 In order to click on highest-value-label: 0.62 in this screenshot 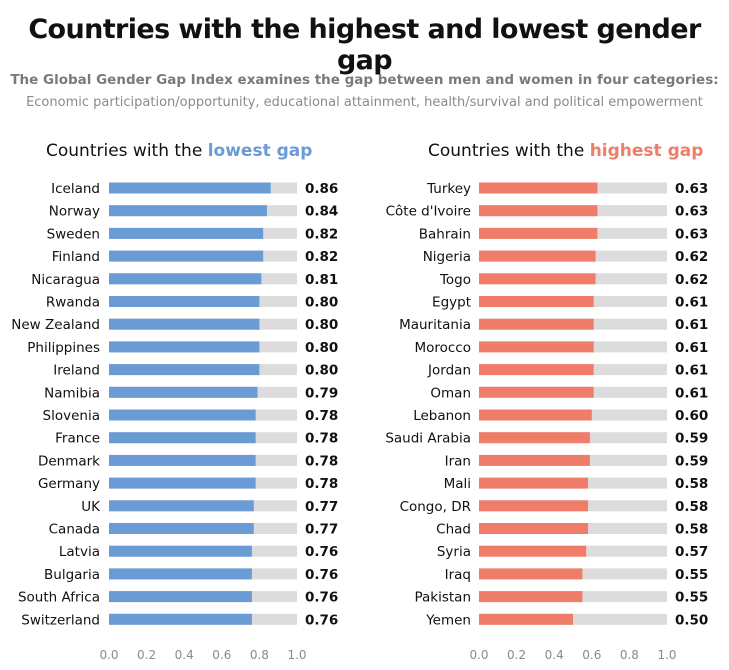, I will do `click(691, 280)`.